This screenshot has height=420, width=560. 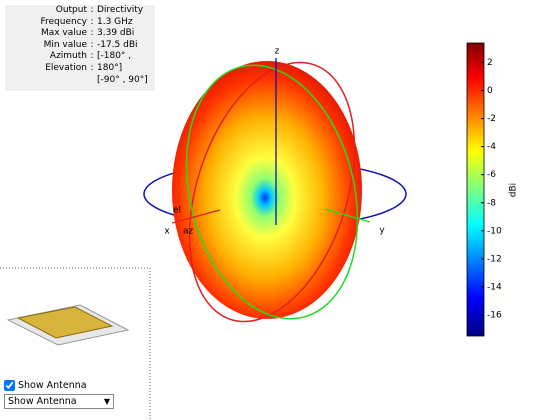 I want to click on info-row: Output: Directivity, so click(x=80, y=11).